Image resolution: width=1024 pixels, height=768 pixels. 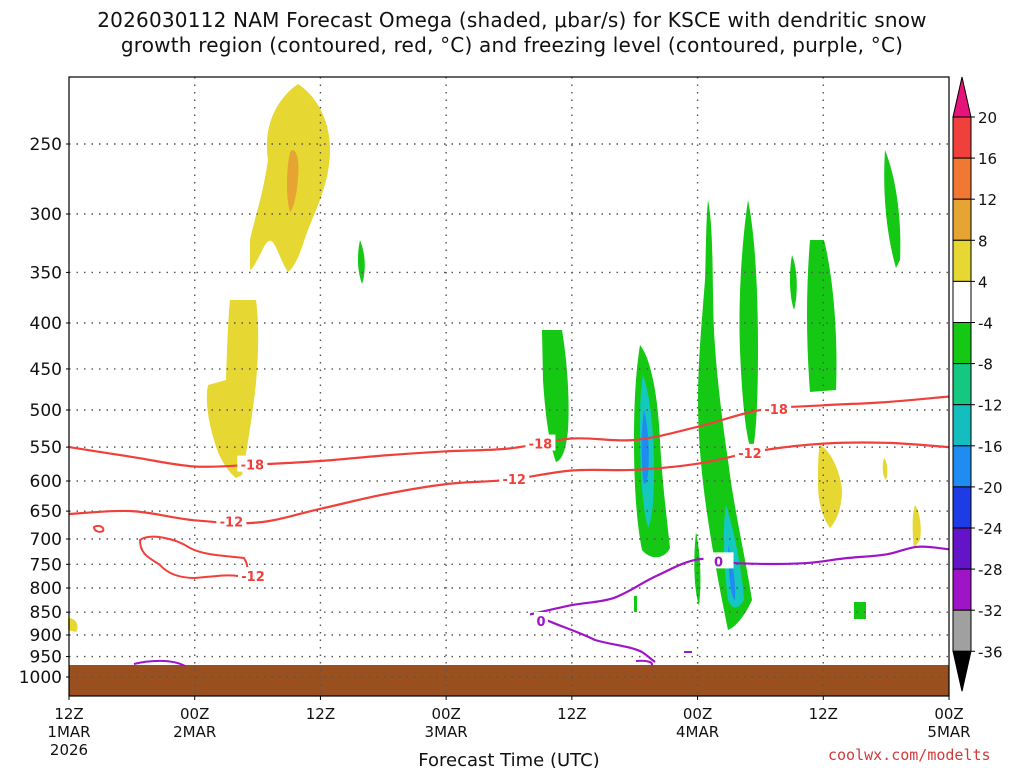 What do you see at coordinates (990, 488) in the screenshot?
I see `colorbar-label: -20` at bounding box center [990, 488].